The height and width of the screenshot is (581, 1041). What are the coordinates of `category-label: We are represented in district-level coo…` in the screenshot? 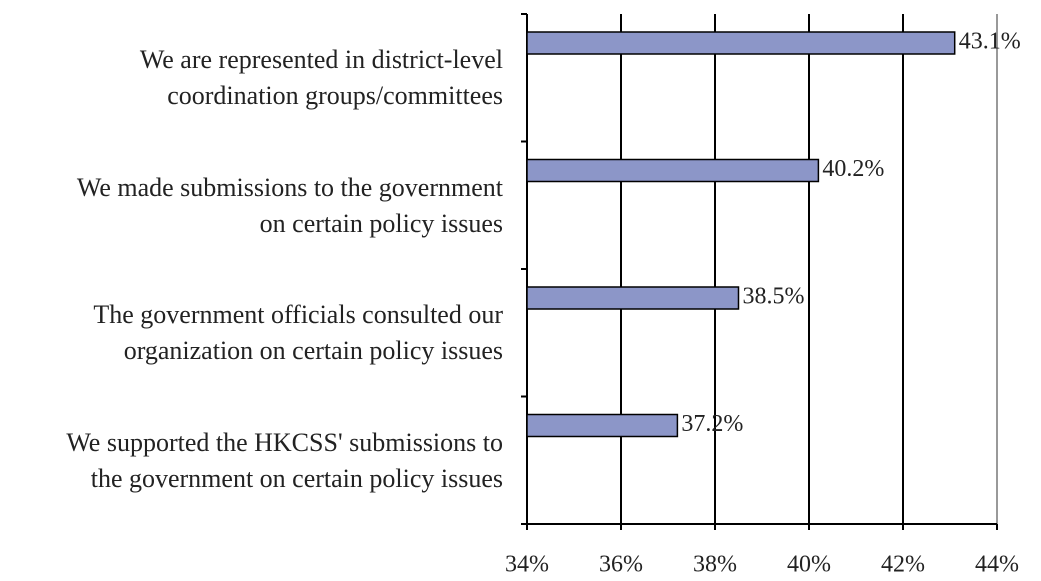 It's located at (321, 77).